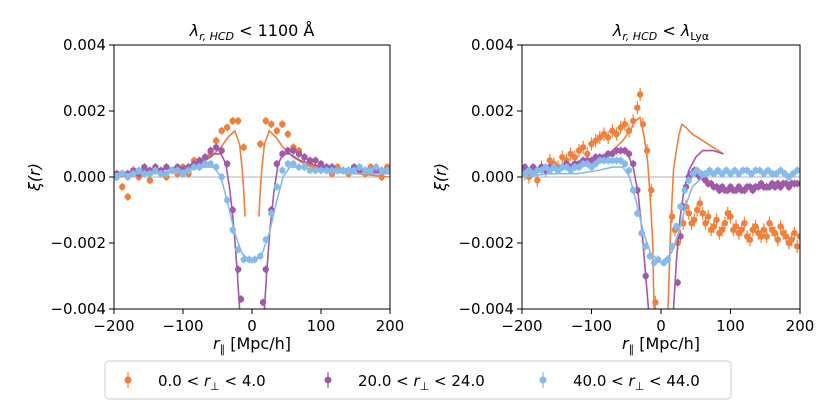  Describe the element at coordinates (636, 382) in the screenshot. I see `legend-label: 40.0 < r⊥ < 44.0` at that location.